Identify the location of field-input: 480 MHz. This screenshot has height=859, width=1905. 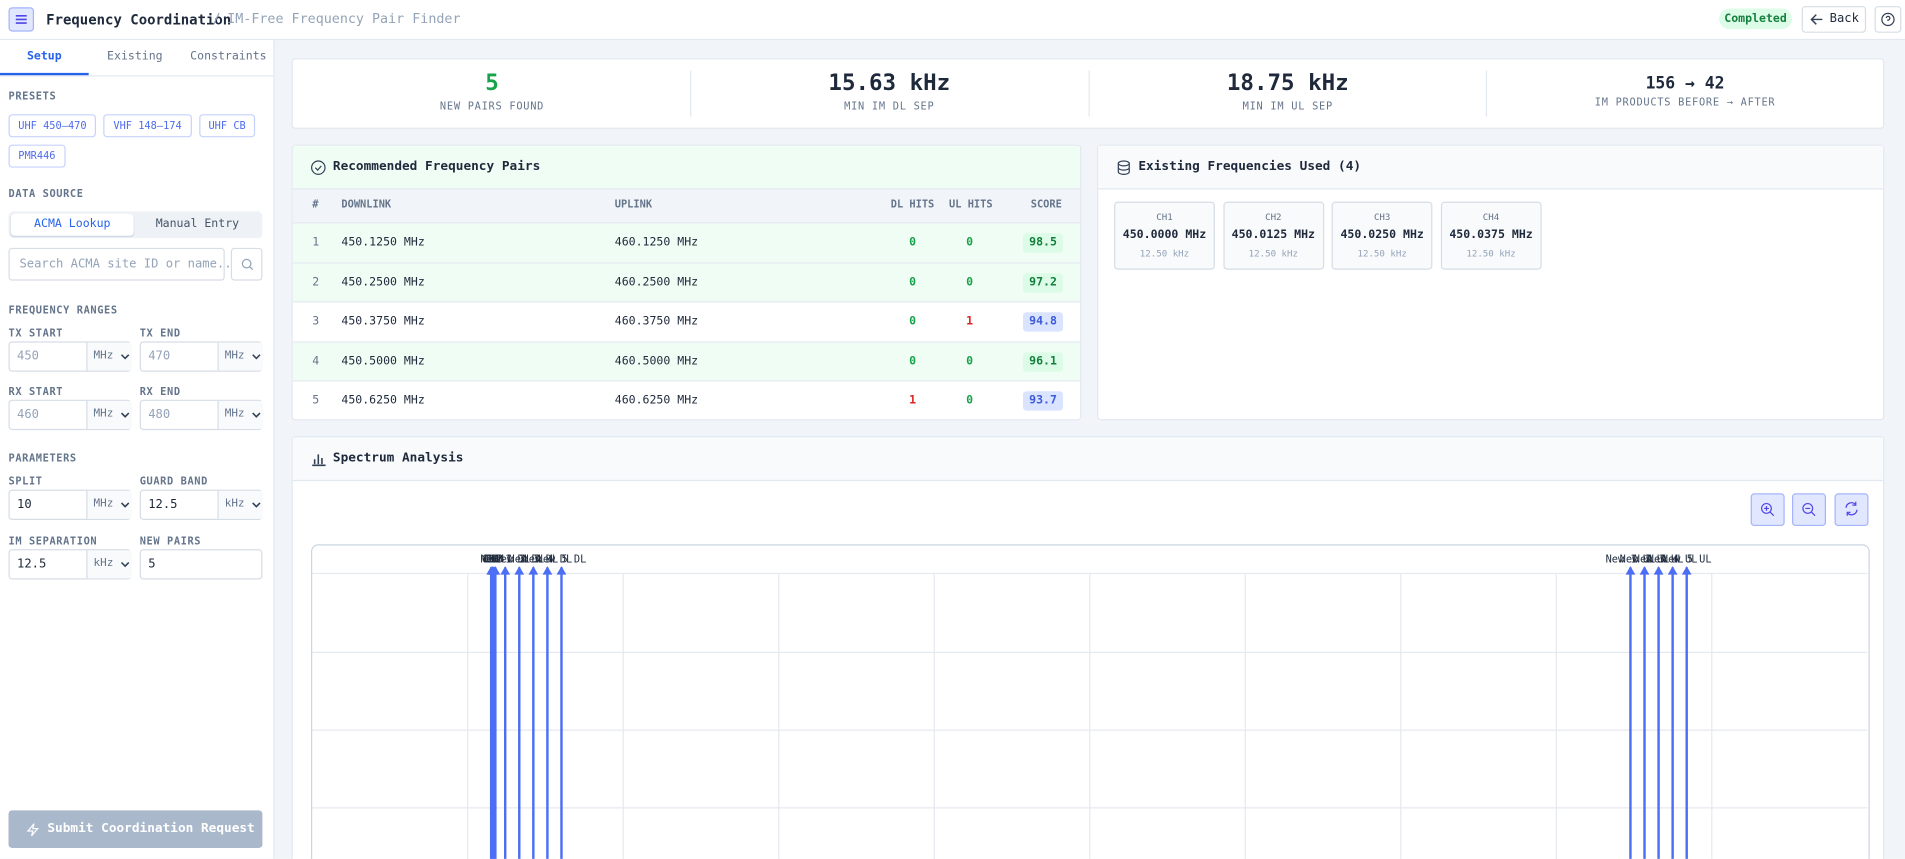
(201, 415).